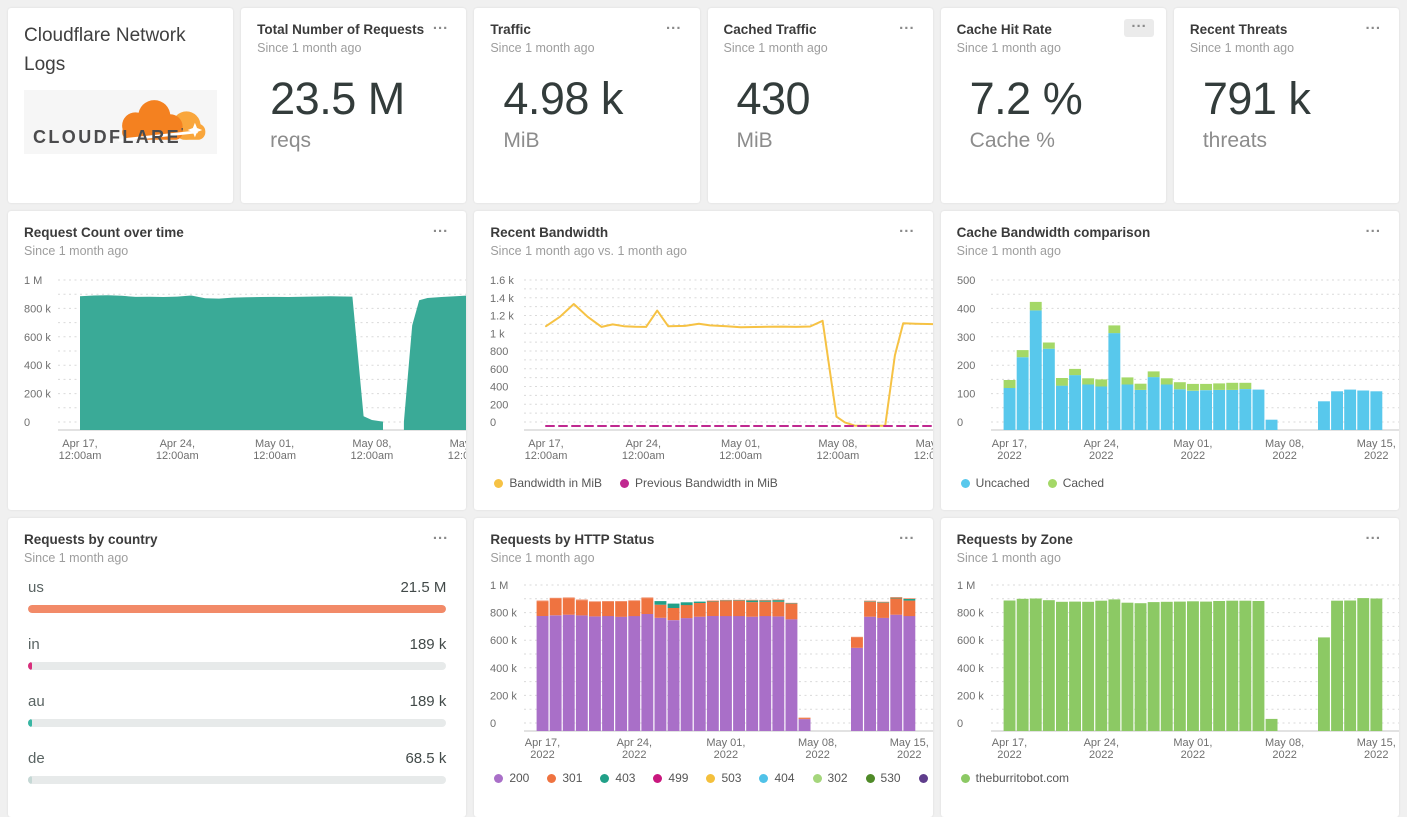  Describe the element at coordinates (37, 310) in the screenshot. I see `svg-text: 800 k` at that location.